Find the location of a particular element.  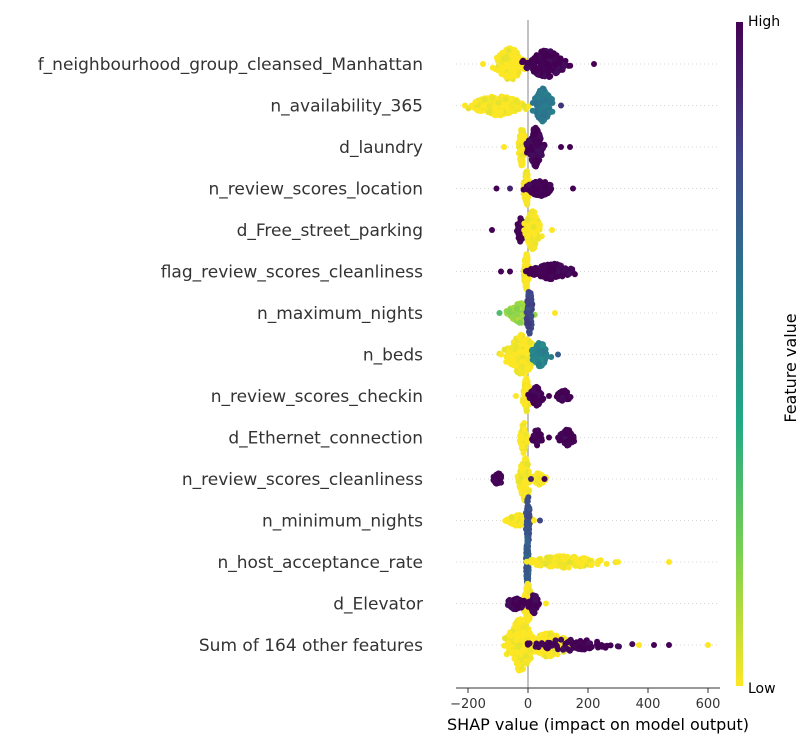

feature-label: flag_review_scores_cleanliness is located at coordinates (292, 273).